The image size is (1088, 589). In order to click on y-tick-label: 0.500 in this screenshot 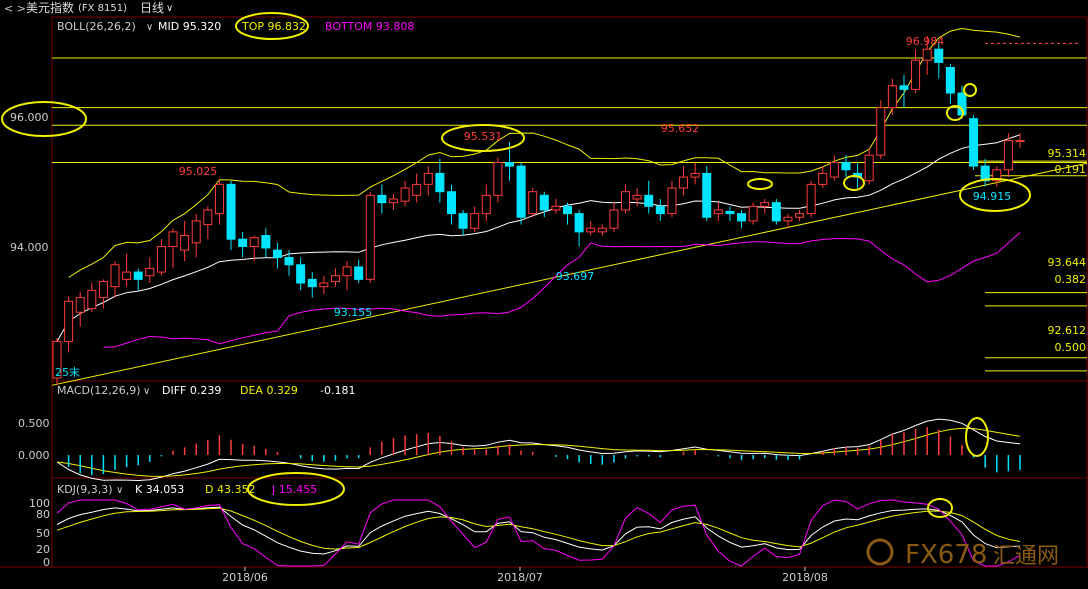, I will do `click(34, 423)`.